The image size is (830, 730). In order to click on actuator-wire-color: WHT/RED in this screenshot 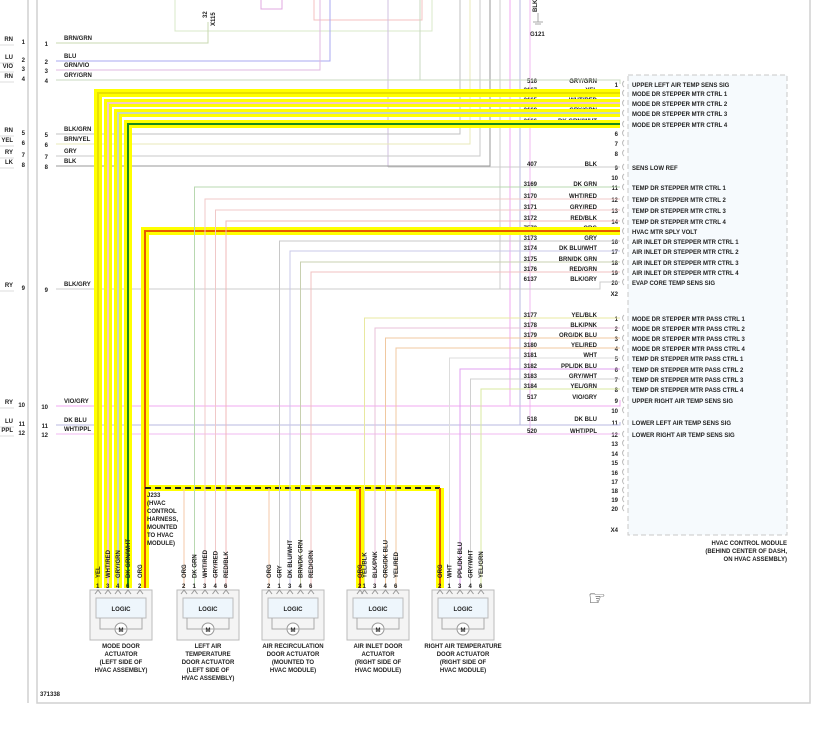, I will do `click(109, 563)`.